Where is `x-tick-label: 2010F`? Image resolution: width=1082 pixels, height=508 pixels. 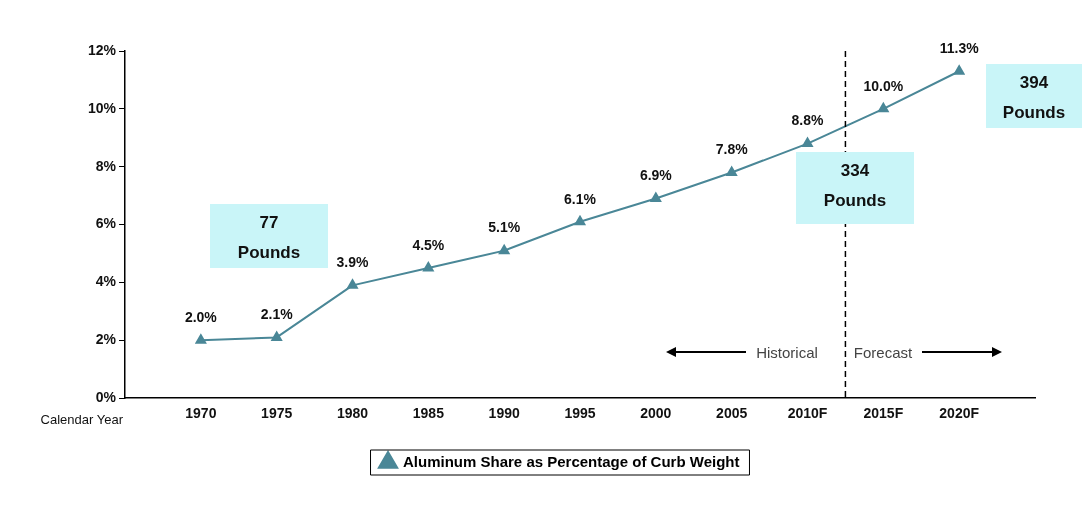
x-tick-label: 2010F is located at coordinates (807, 413).